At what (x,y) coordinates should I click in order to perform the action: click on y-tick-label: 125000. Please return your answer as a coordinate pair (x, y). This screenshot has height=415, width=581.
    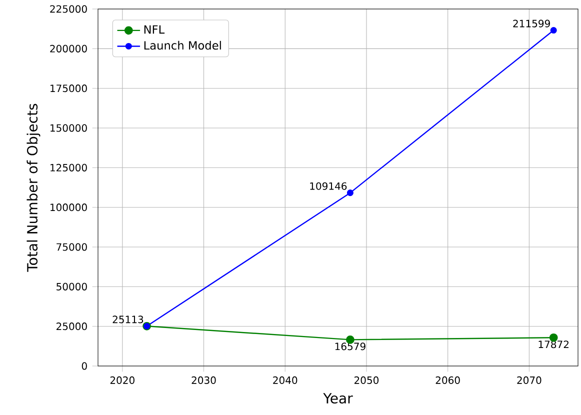
    Looking at the image, I should click on (68, 168).